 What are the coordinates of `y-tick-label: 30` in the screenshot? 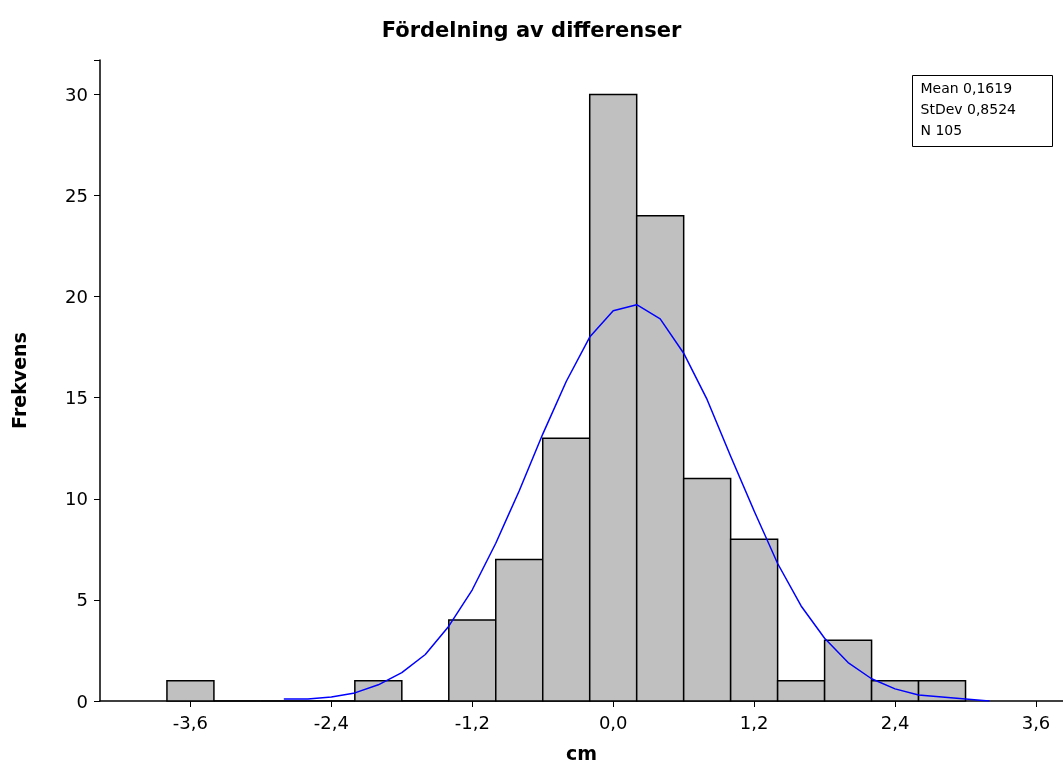 It's located at (76, 94).